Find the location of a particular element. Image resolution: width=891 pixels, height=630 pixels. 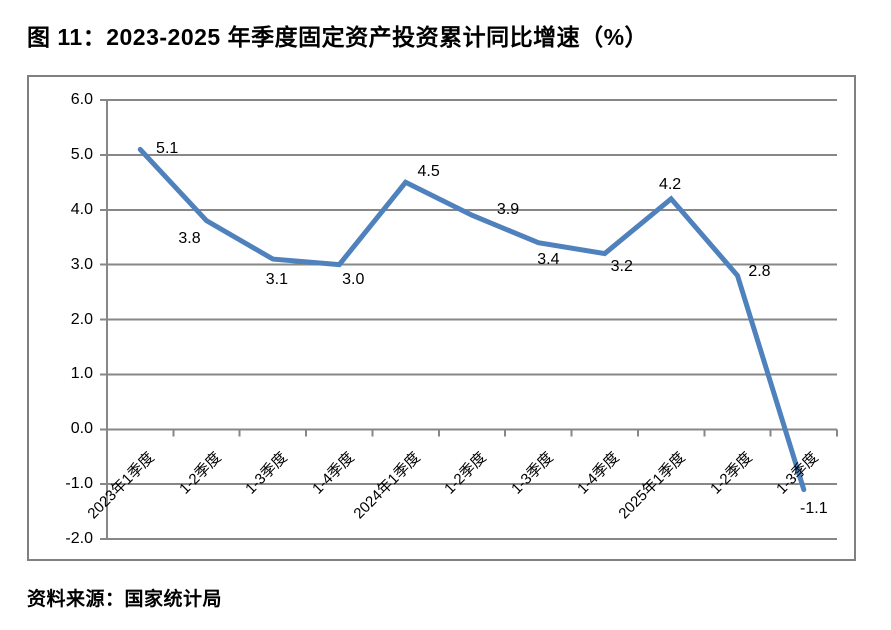

y-axis-tick-label: -1.0 is located at coordinates (79, 484).